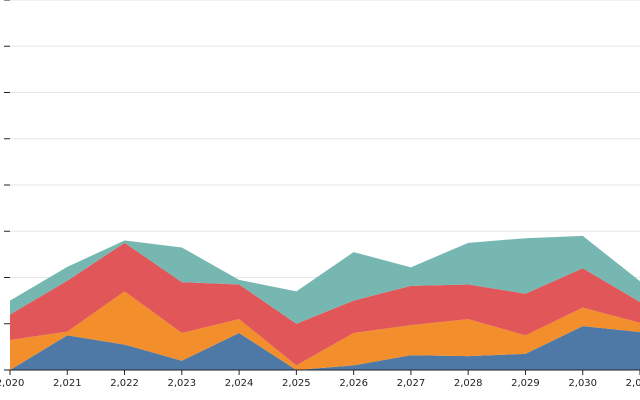 The width and height of the screenshot is (640, 400). I want to click on x-tick-label: 2,021, so click(67, 383).